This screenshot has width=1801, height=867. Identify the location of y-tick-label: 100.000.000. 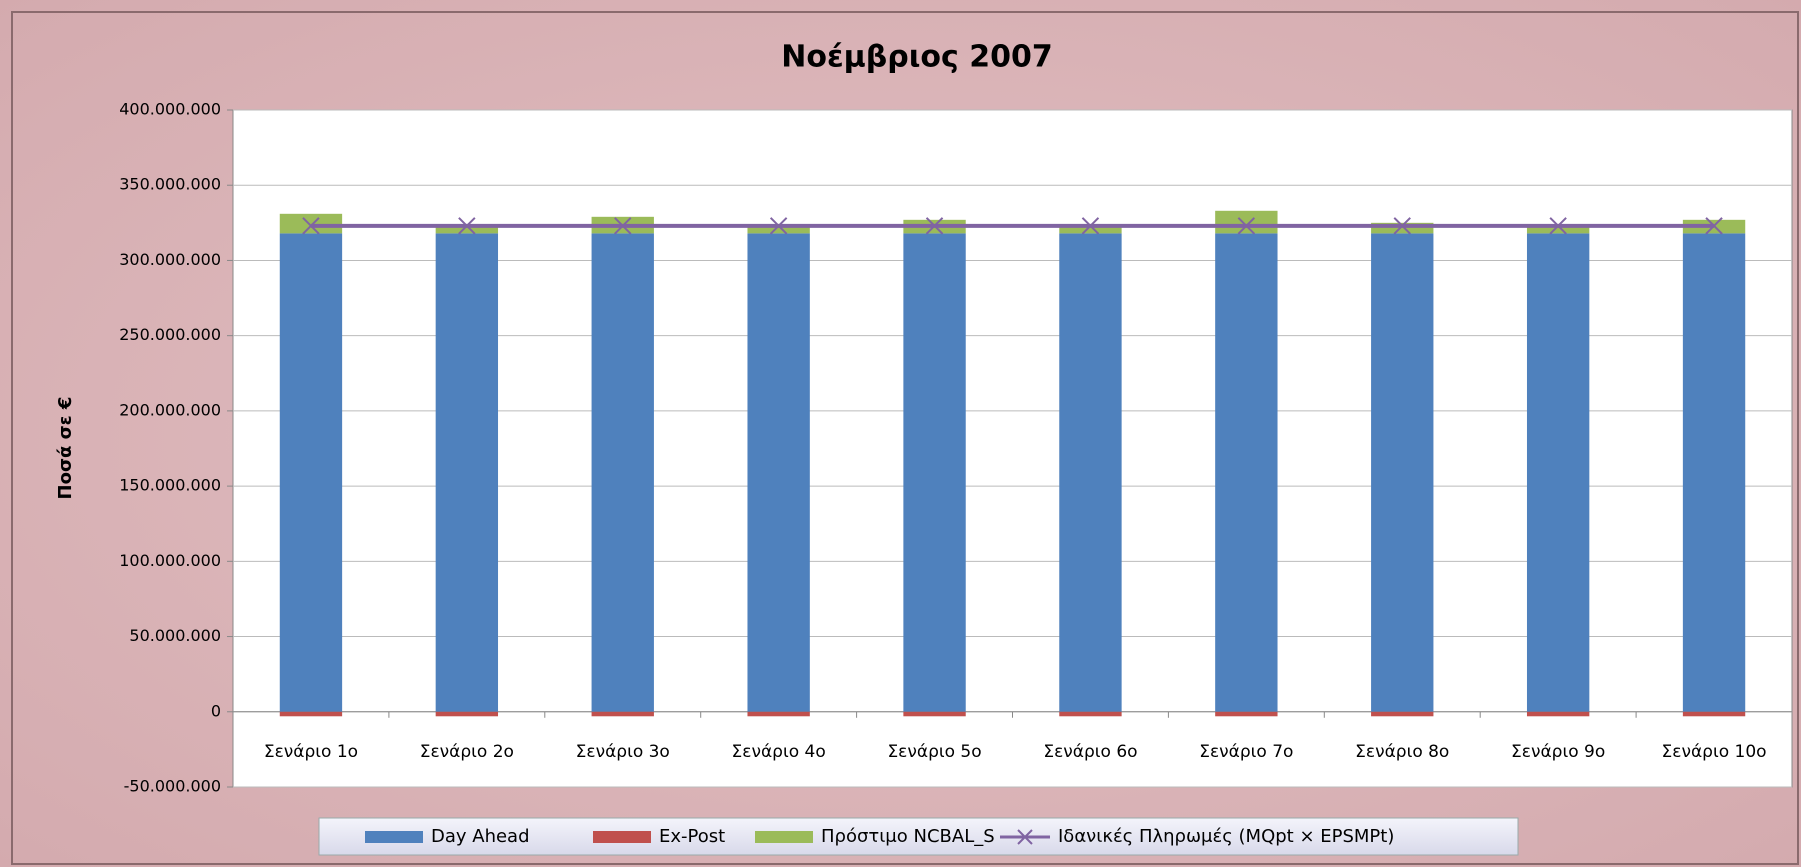
(170, 560).